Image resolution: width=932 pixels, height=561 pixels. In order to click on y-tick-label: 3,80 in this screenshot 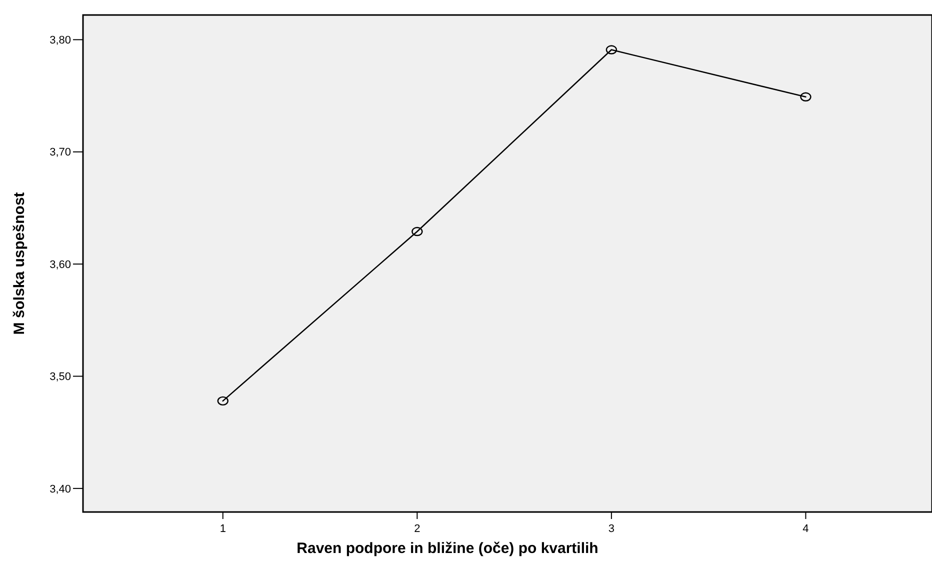, I will do `click(60, 40)`.